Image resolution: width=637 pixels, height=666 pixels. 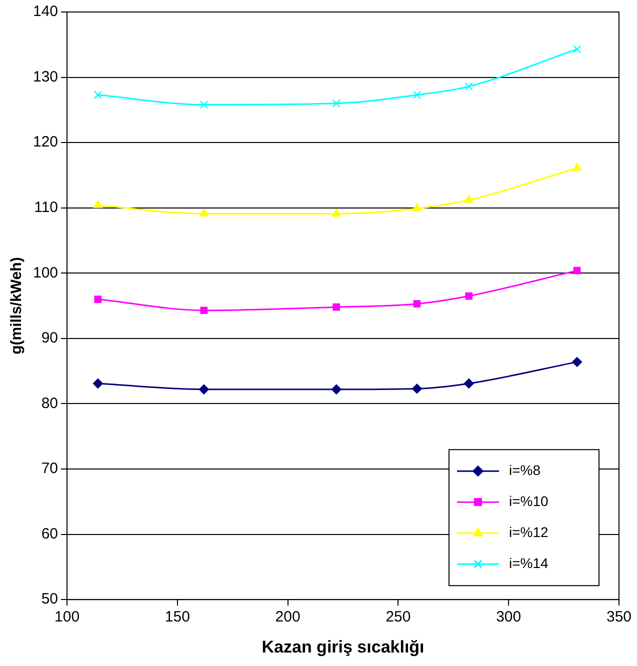 What do you see at coordinates (177, 617) in the screenshot?
I see `x-tick-label: 150` at bounding box center [177, 617].